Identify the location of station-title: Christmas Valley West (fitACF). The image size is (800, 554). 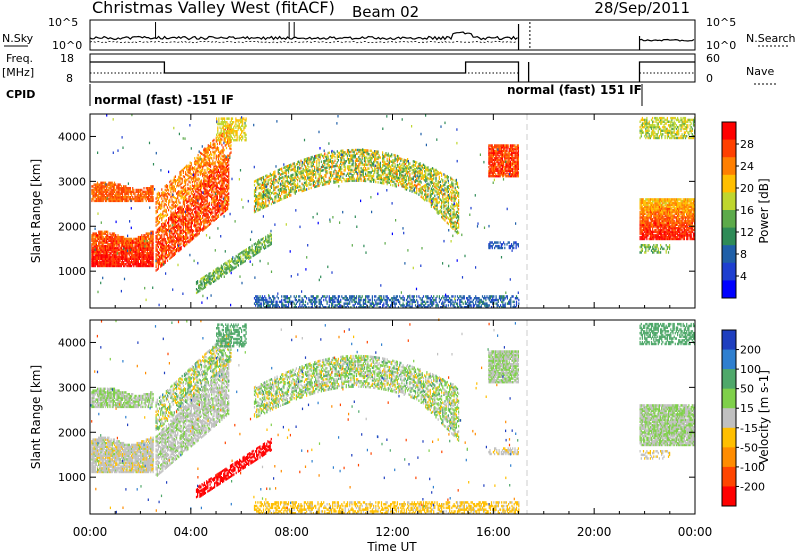
(213, 8).